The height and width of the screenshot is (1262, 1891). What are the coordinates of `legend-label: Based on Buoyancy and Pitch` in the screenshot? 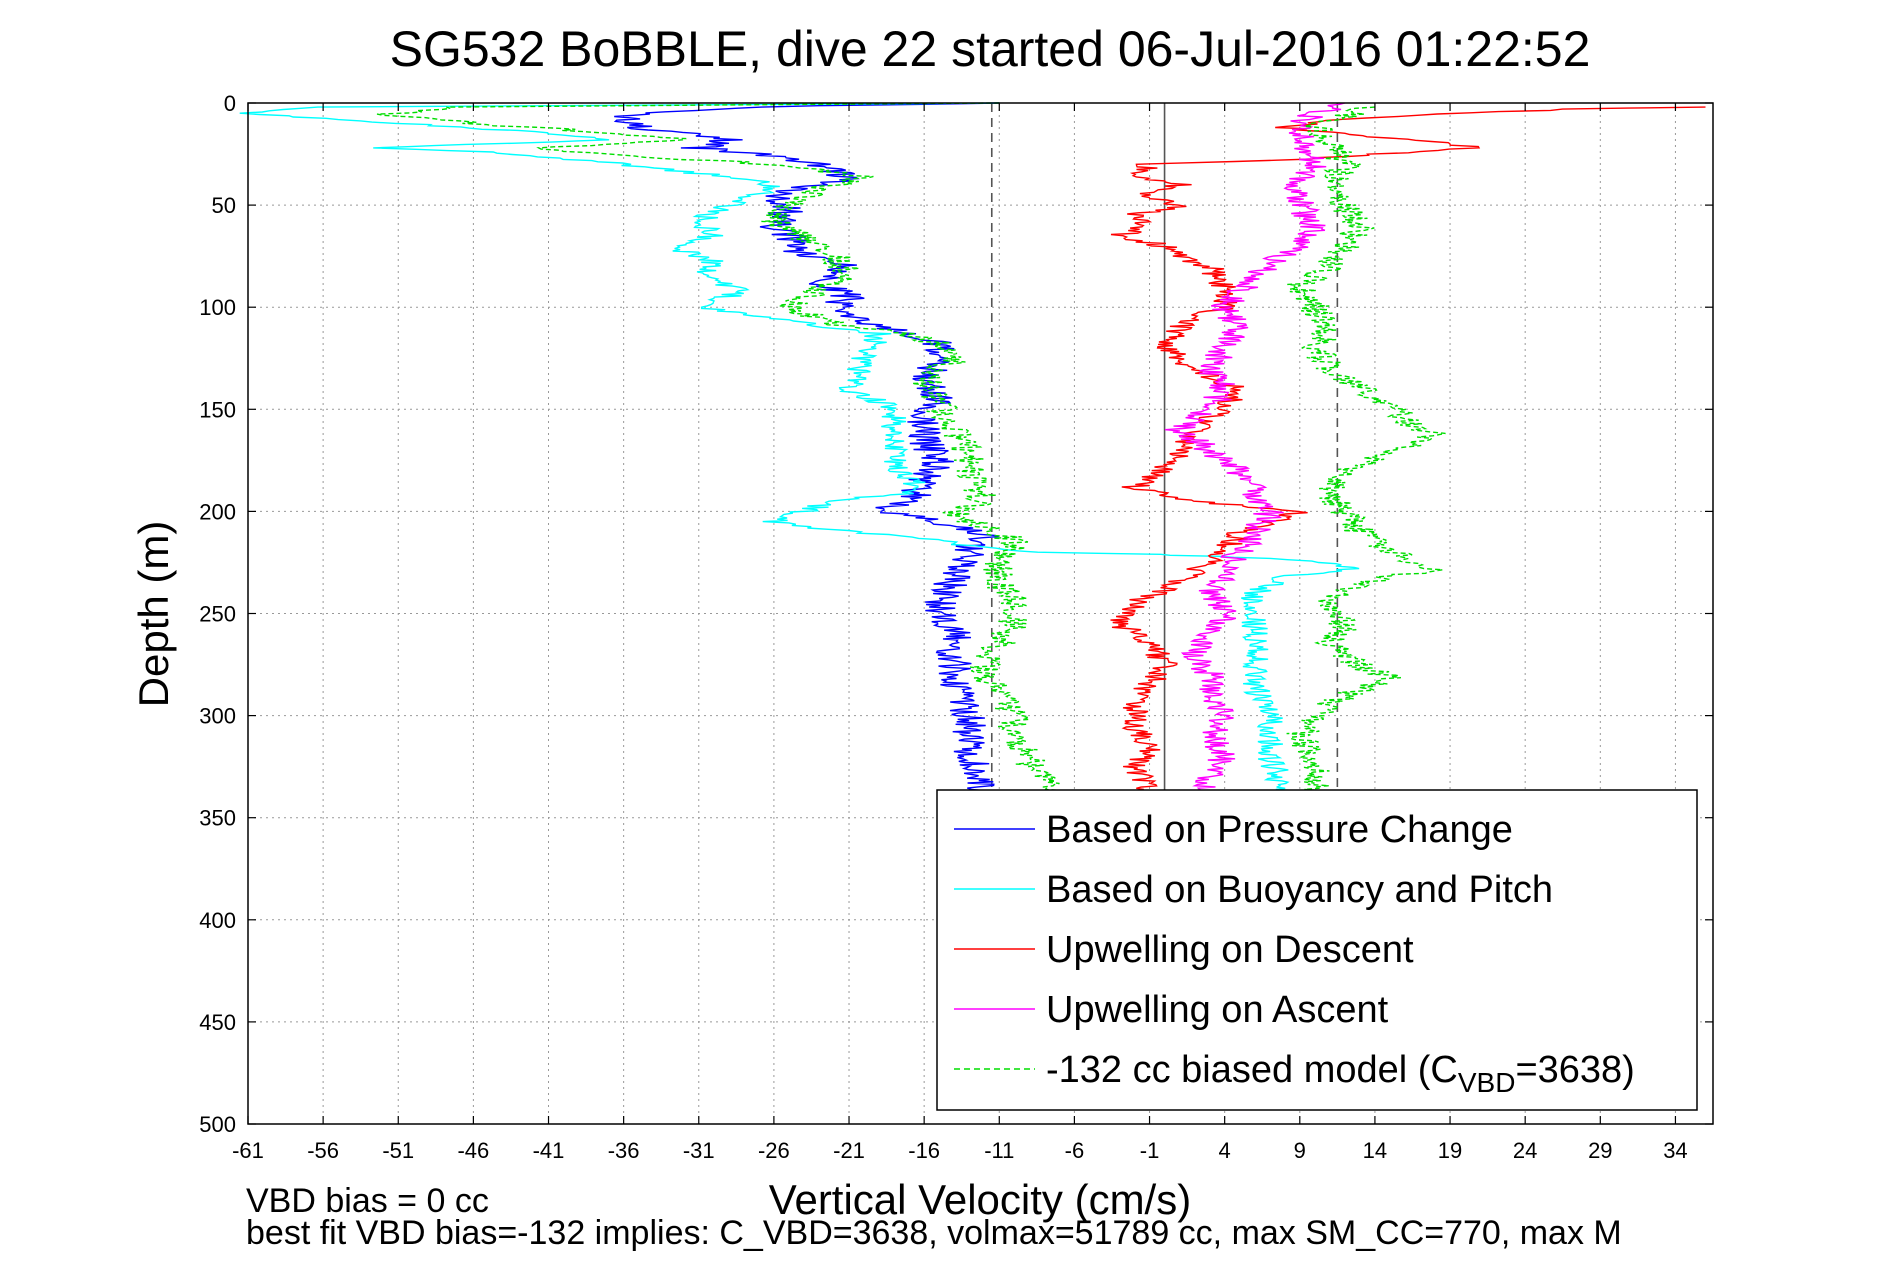 It's located at (1299, 890).